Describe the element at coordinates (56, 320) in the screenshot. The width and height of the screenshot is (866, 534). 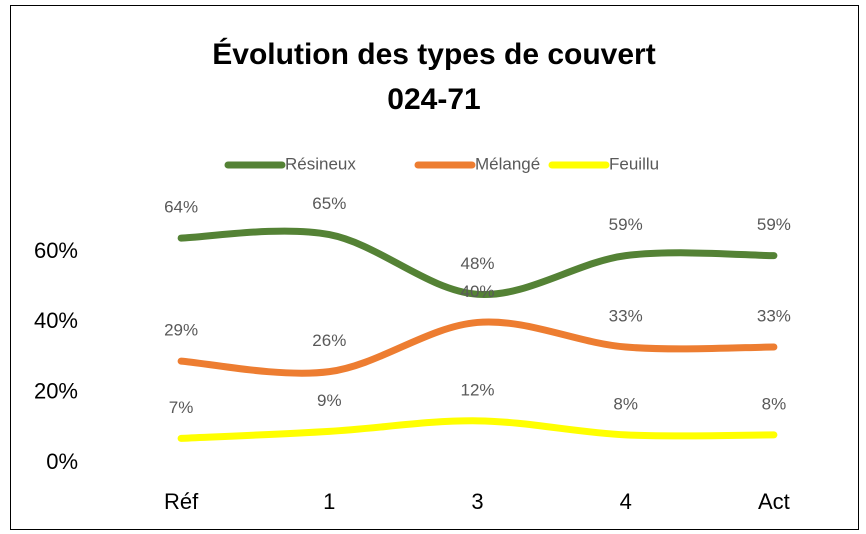
I see `y-tick-label: 40%` at that location.